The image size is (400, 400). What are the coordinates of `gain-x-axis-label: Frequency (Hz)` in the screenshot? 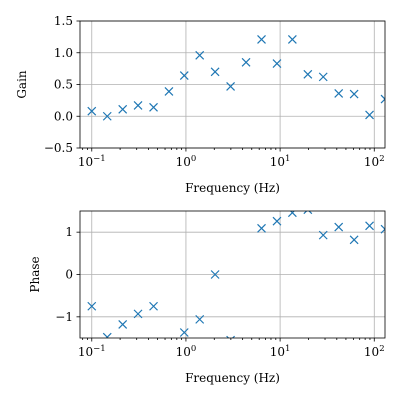 It's located at (232, 188).